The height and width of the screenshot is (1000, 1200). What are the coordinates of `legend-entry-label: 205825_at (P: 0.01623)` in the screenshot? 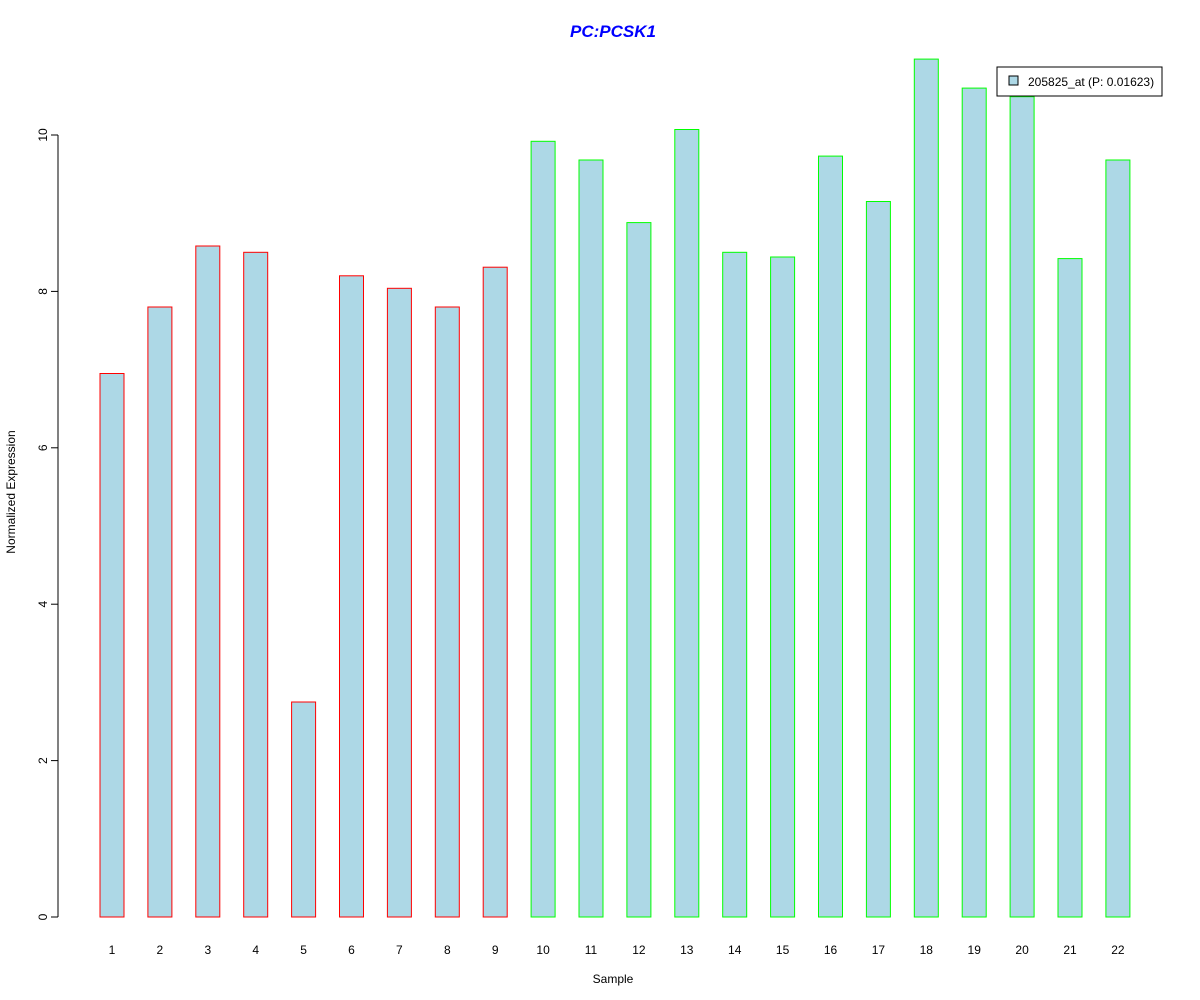 It's located at (1091, 82).